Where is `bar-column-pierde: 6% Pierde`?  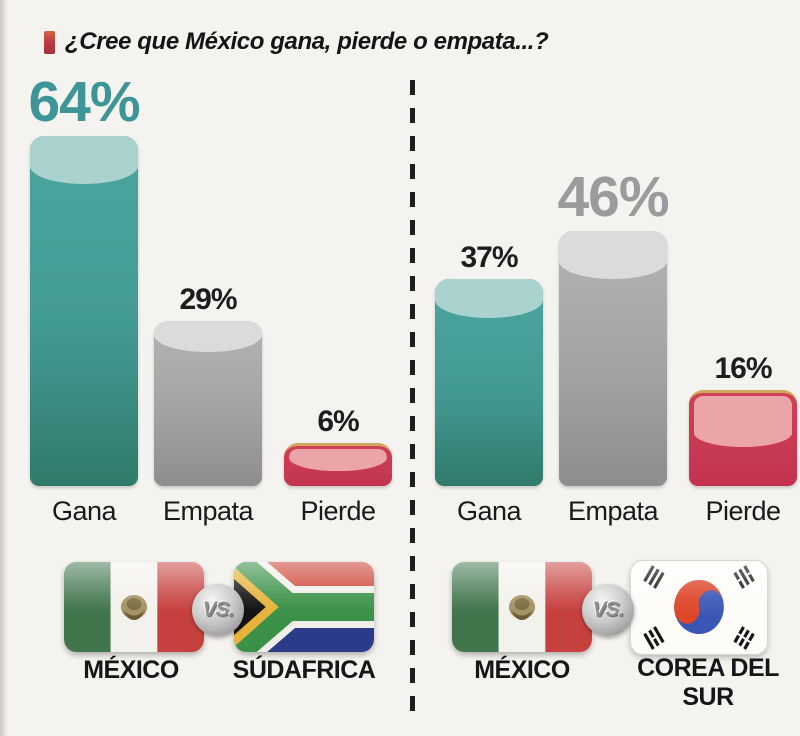 bar-column-pierde: 6% Pierde is located at coordinates (338, 466).